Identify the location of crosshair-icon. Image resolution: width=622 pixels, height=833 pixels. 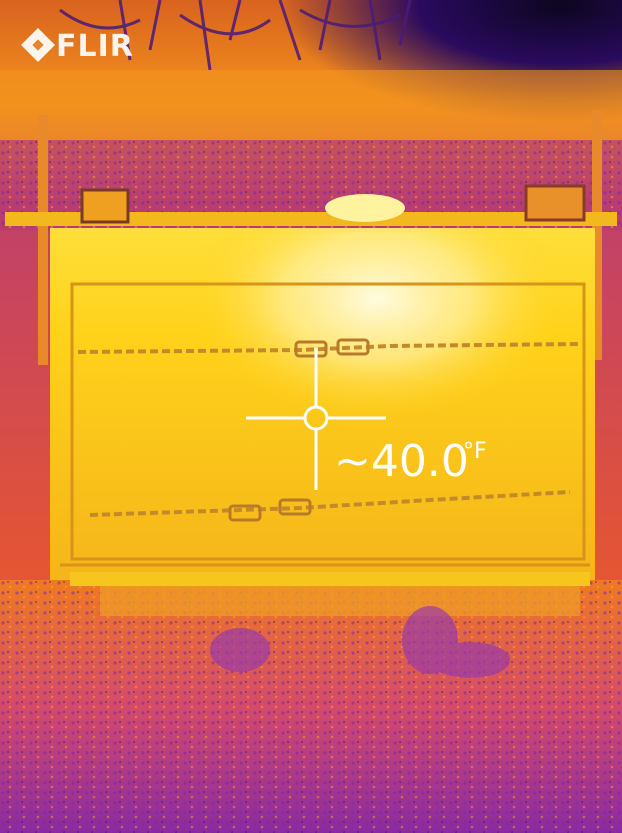
(316, 419).